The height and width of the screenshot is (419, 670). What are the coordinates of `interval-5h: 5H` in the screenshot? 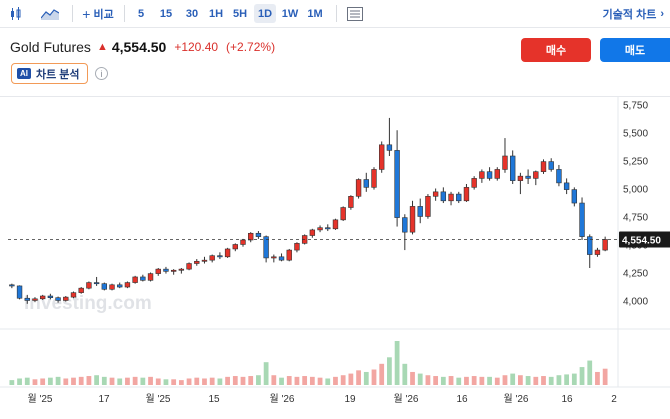 It's located at (240, 13).